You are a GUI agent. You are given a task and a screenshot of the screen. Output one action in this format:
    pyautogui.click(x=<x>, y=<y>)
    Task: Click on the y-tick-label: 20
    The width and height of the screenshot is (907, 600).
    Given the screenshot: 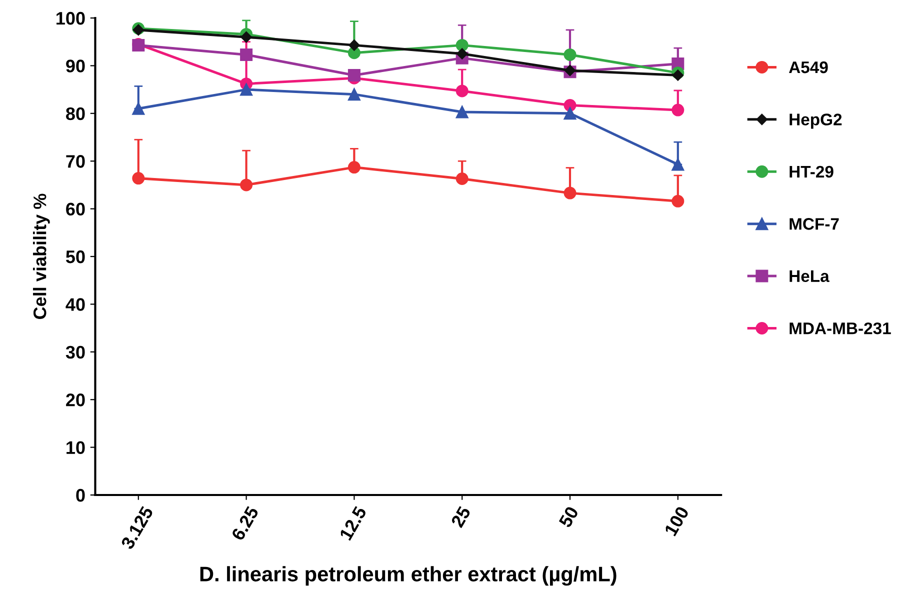 What is the action you would take?
    pyautogui.click(x=75, y=400)
    